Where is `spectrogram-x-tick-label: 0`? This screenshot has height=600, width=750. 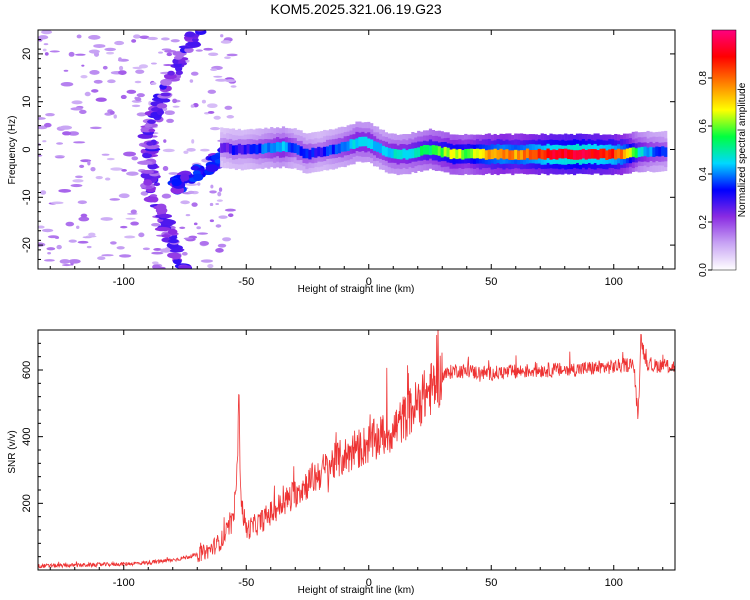
spectrogram-x-tick-label: 0 is located at coordinates (369, 282).